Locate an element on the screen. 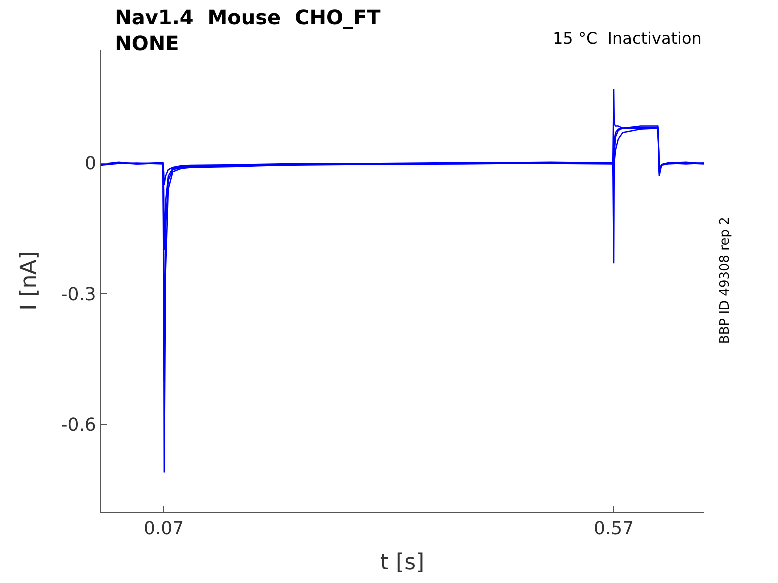 This screenshot has width=778, height=583. y-tick-label: -0.3 is located at coordinates (78, 295).